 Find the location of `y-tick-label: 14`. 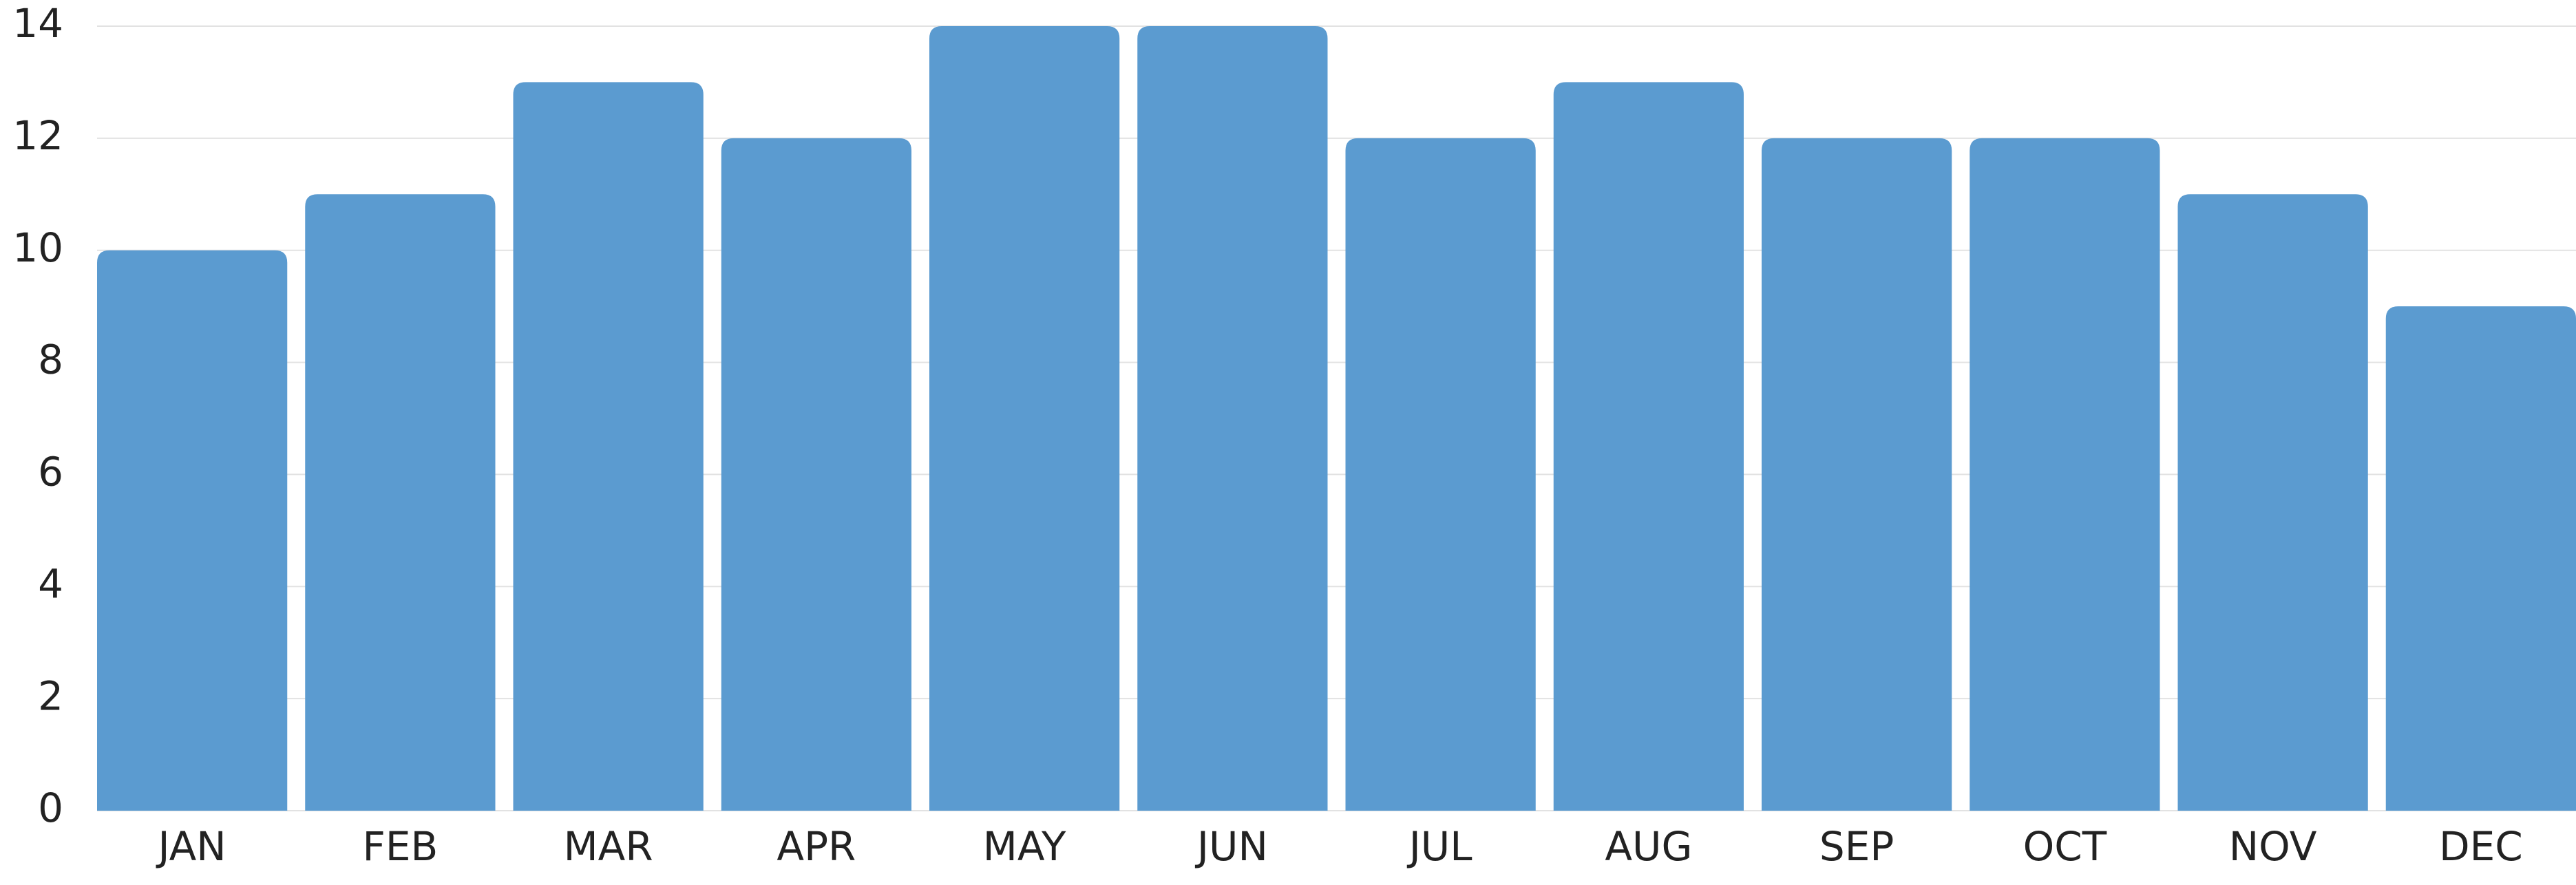

y-tick-label: 14 is located at coordinates (38, 23).